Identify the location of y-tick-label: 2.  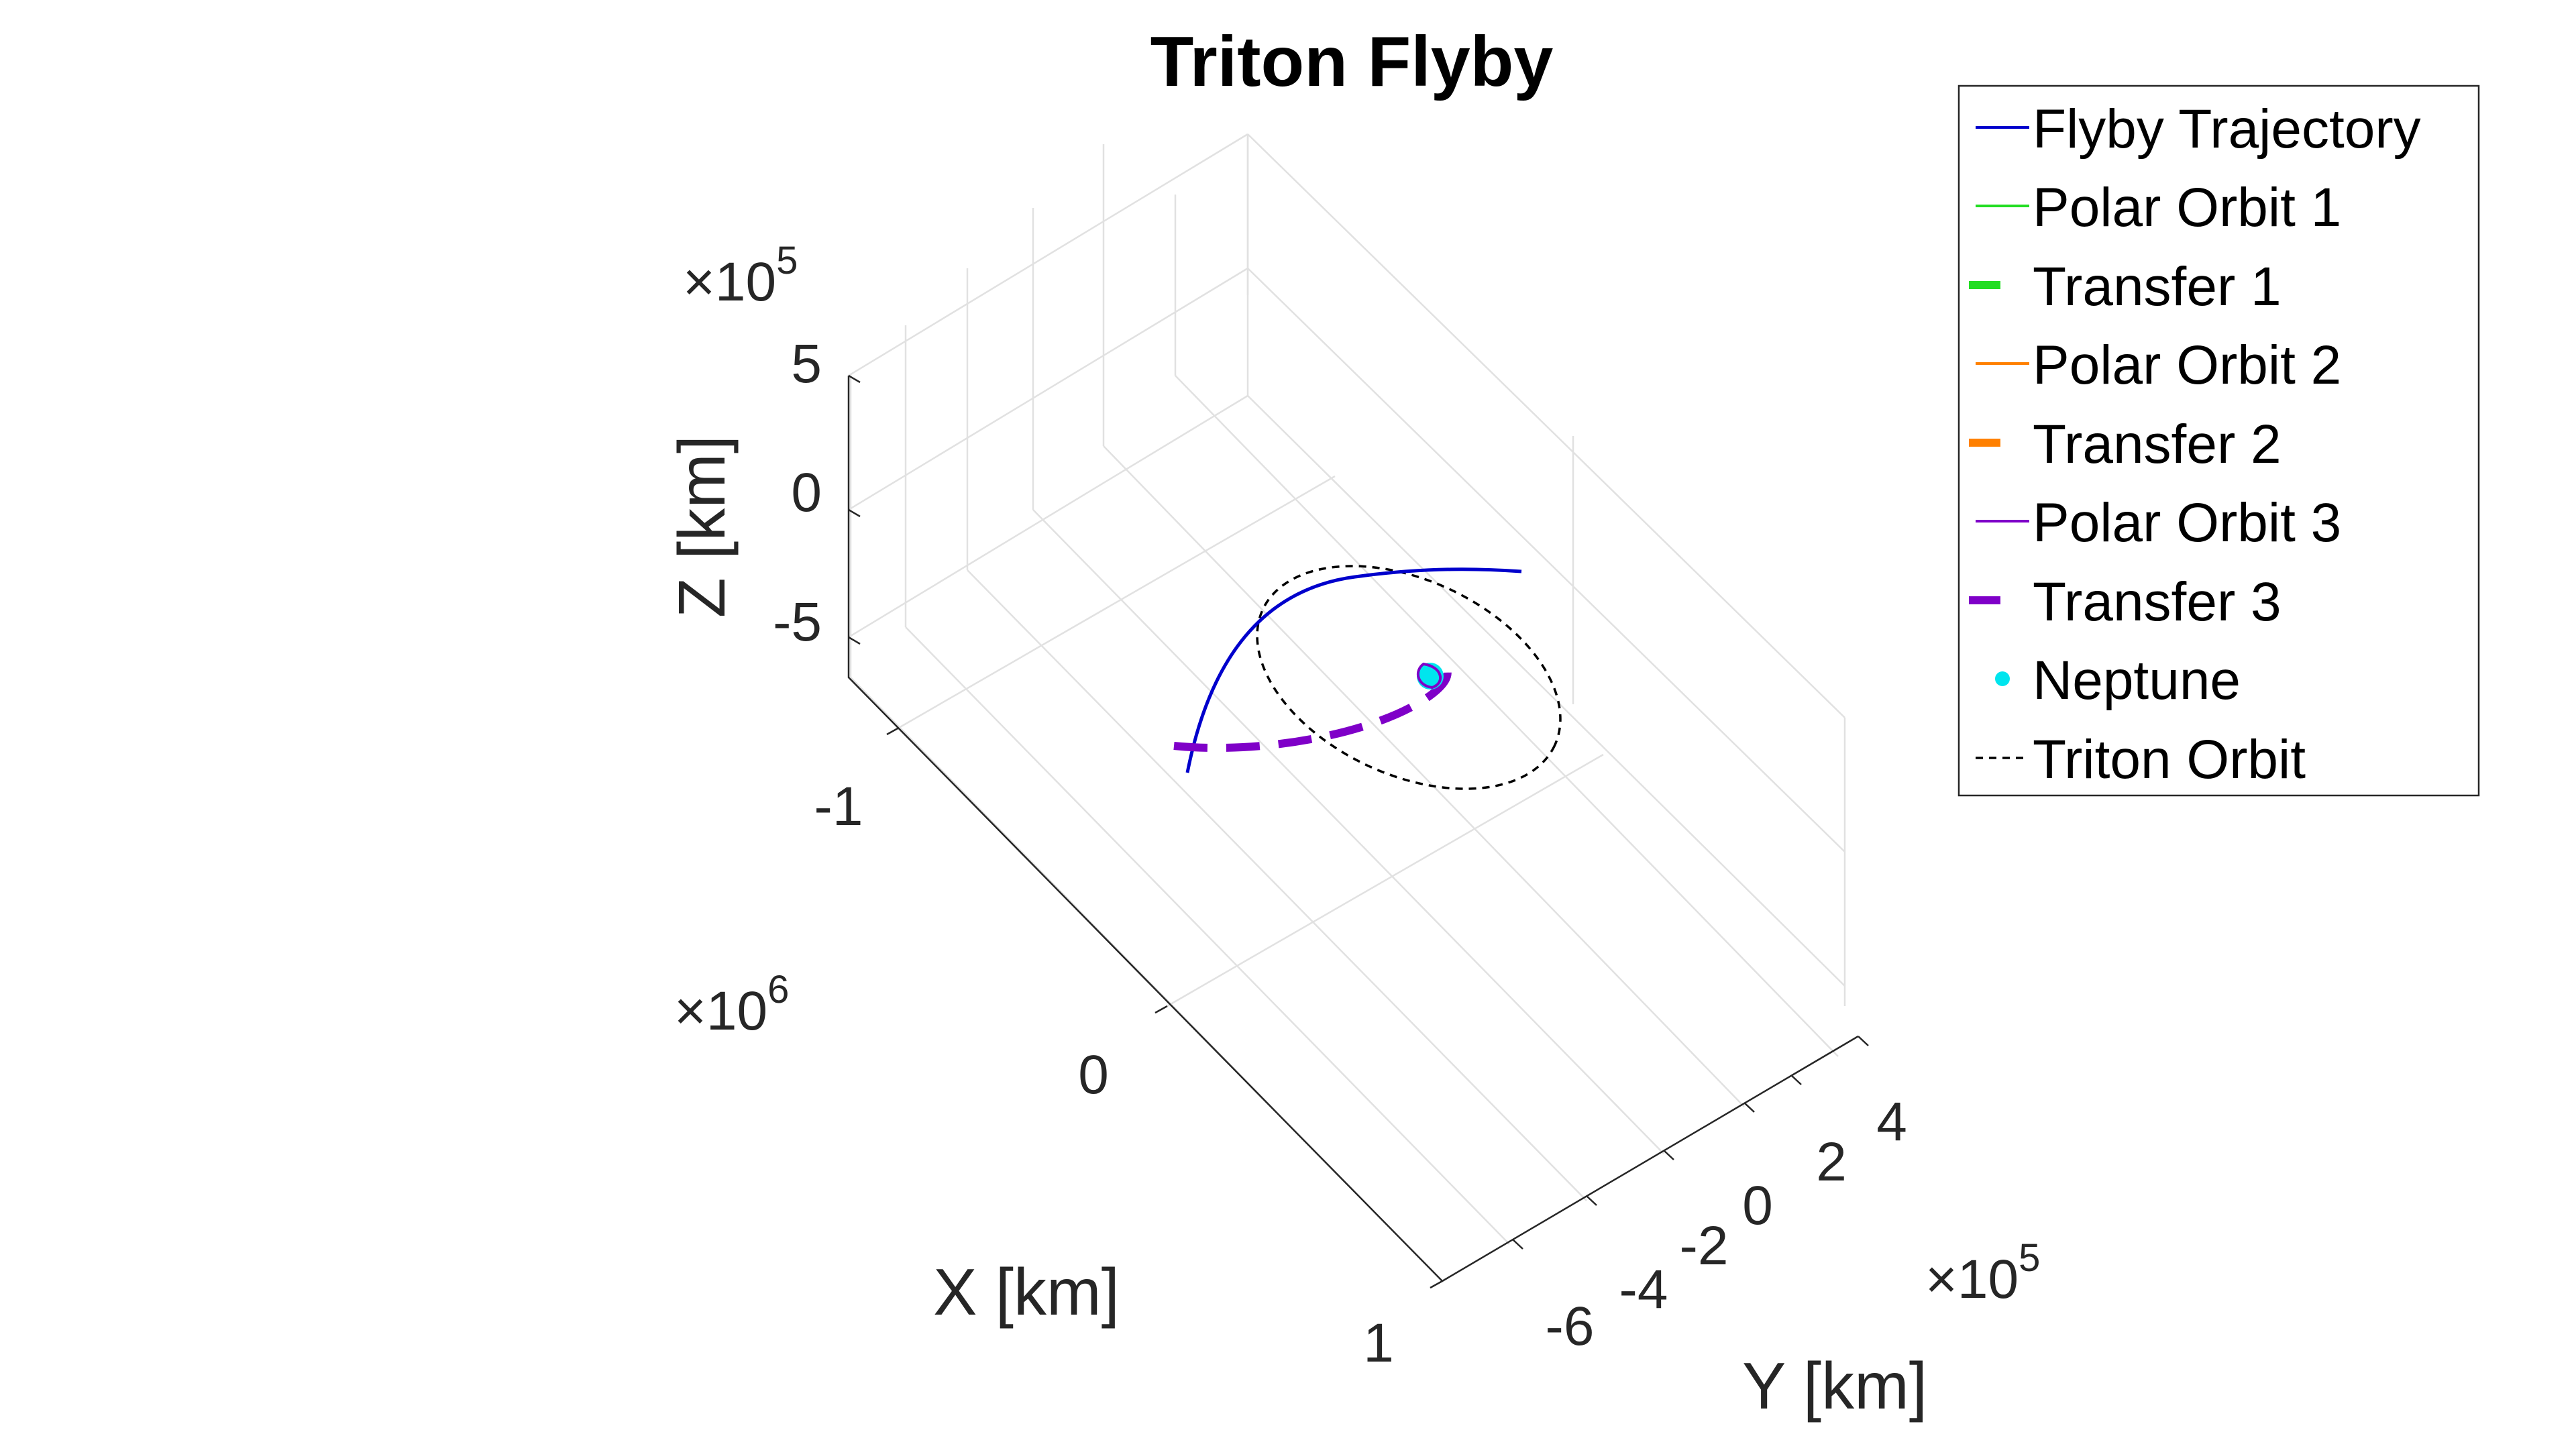
(1831, 1162).